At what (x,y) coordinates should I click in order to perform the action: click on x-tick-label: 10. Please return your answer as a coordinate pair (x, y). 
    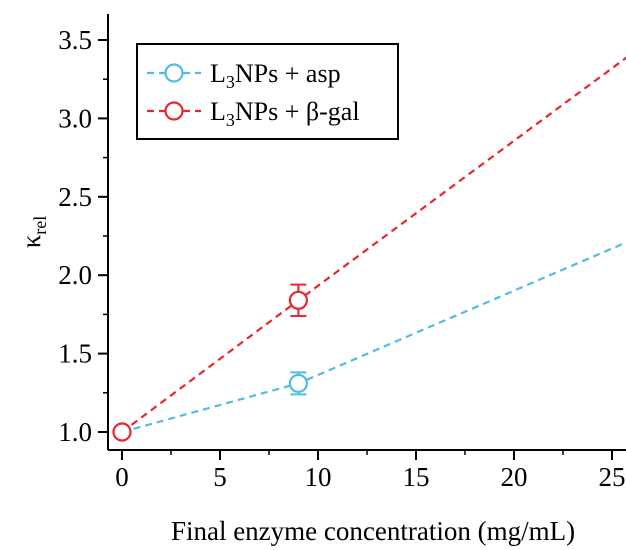
    Looking at the image, I should click on (318, 477).